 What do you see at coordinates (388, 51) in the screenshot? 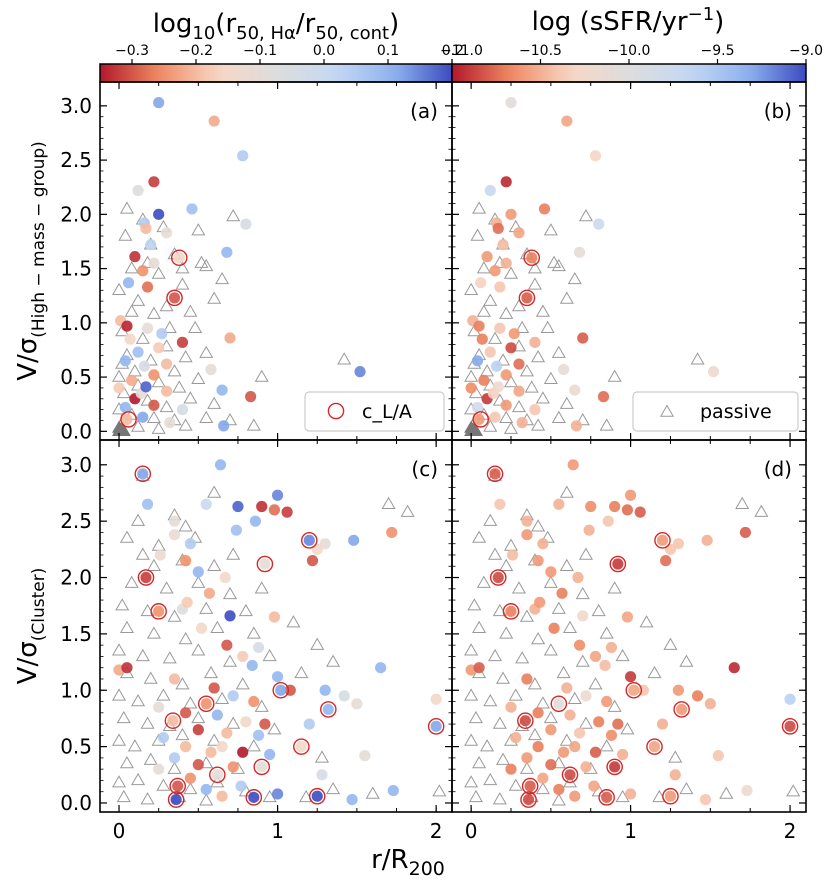
I see `colorbar-tick-label: 0.1` at bounding box center [388, 51].